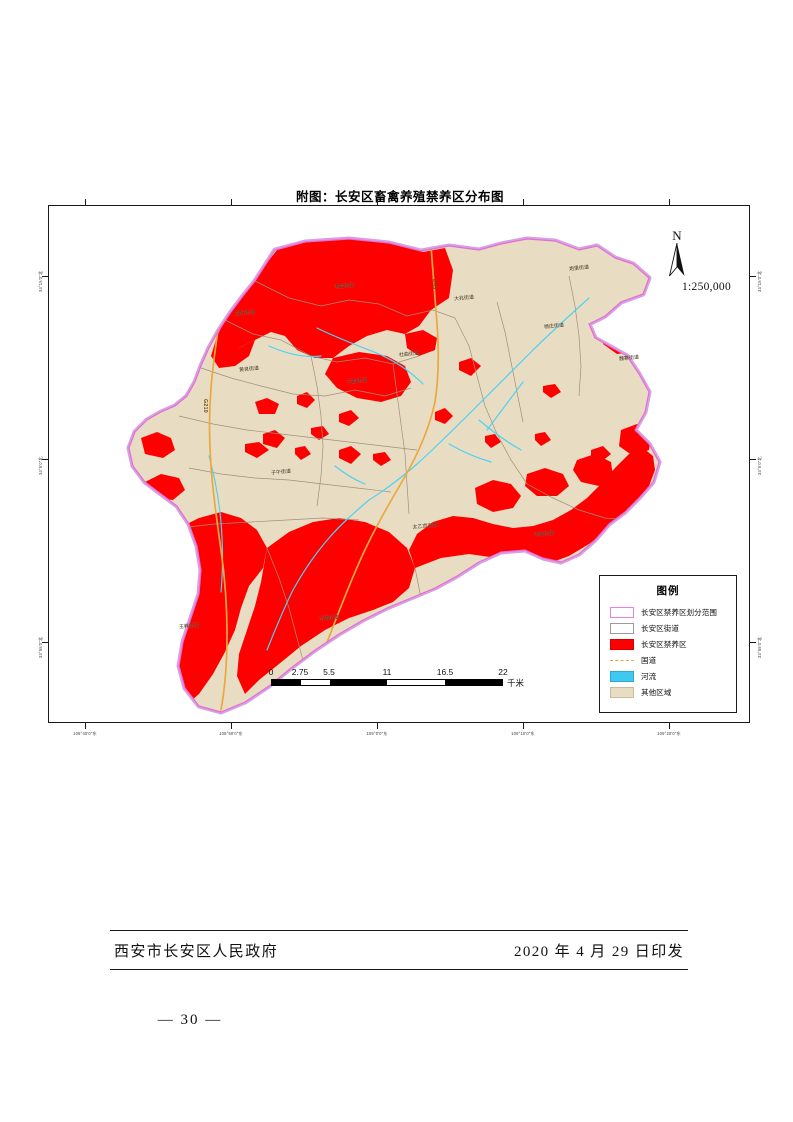 This screenshot has height=1122, width=793. I want to click on page-number: — 30 —, so click(190, 1020).